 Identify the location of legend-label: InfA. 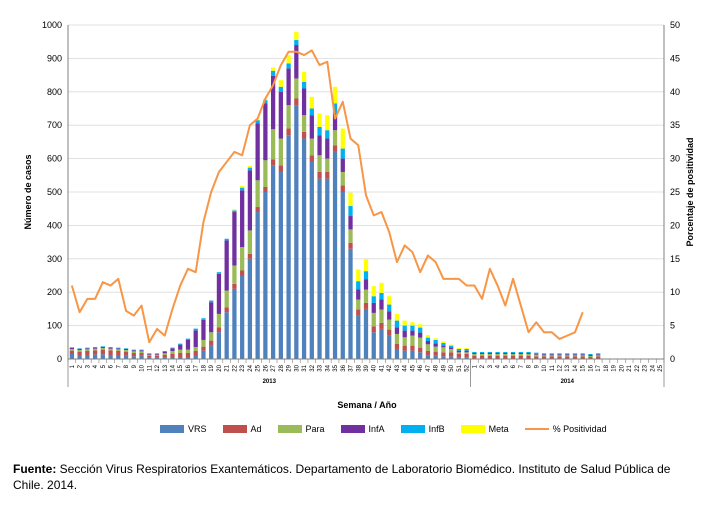
(376, 429).